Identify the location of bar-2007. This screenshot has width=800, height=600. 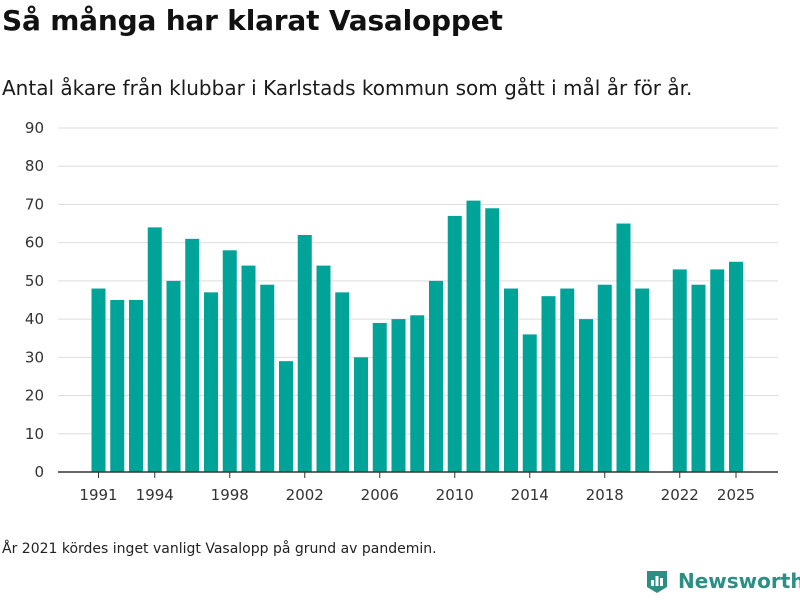
(398, 395).